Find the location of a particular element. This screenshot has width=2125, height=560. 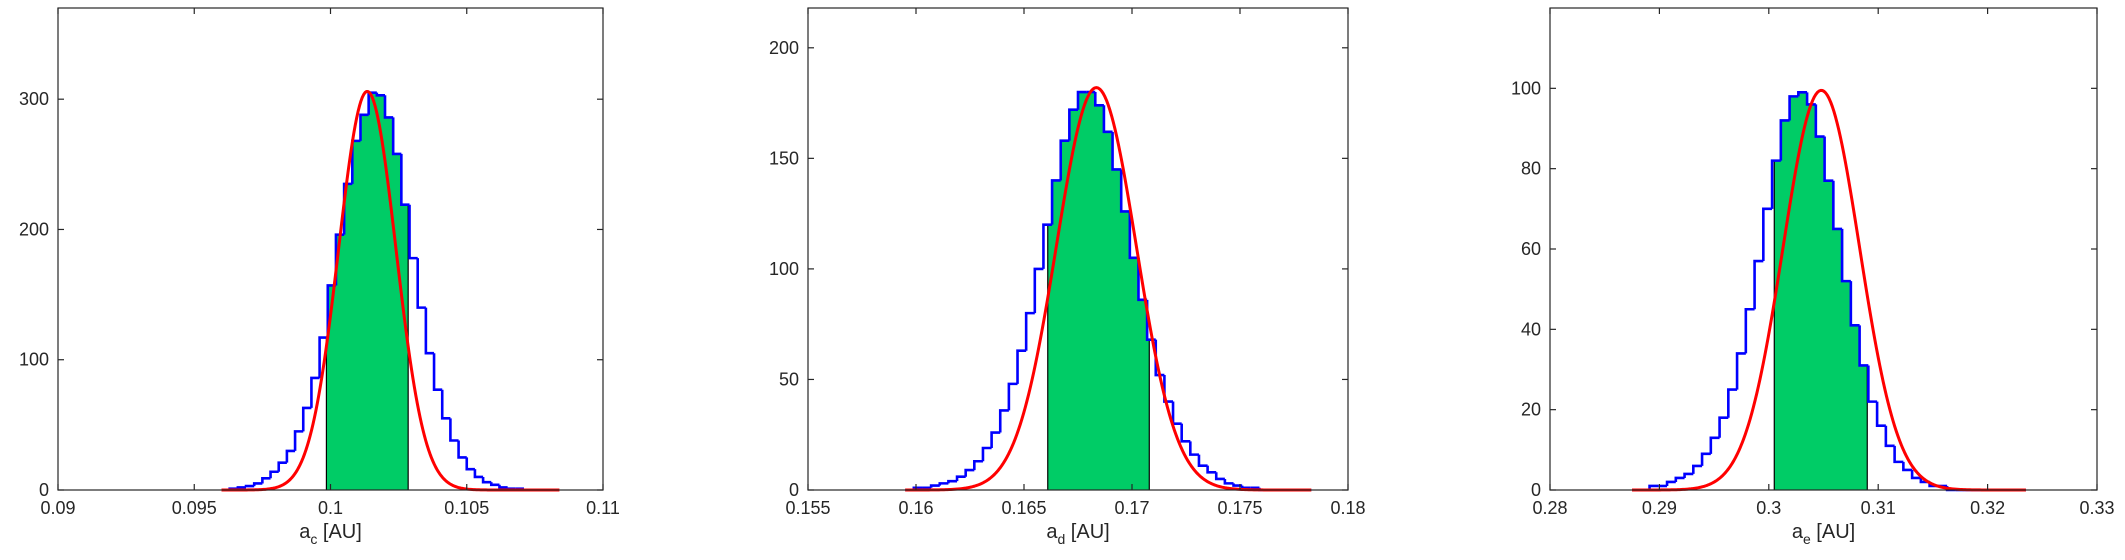

y-tick-label: 20 is located at coordinates (1531, 410).